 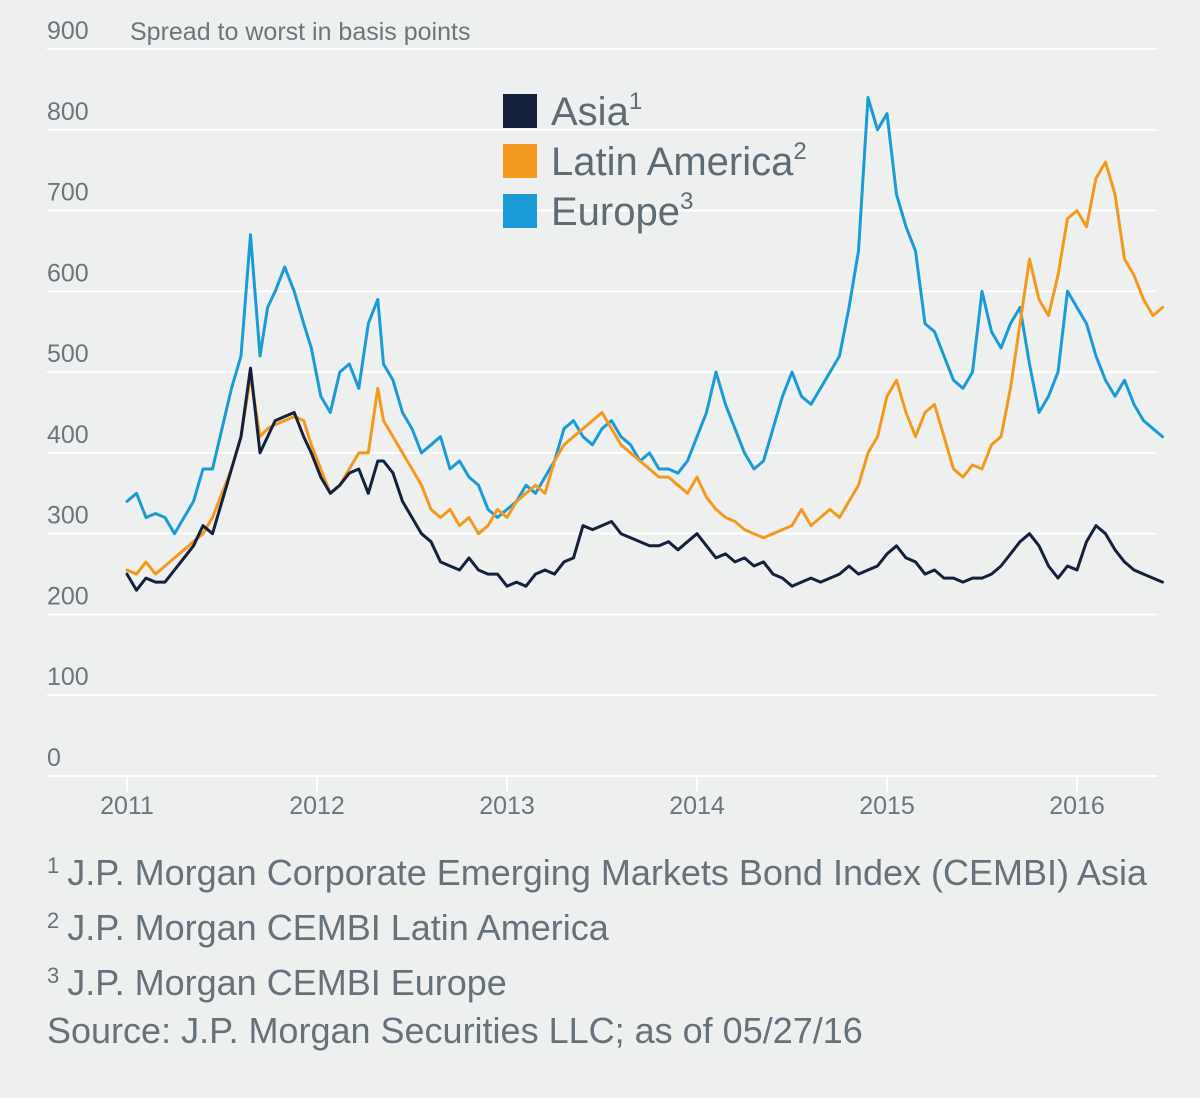 I want to click on x-tick-2016: 2016, so click(x=1077, y=806).